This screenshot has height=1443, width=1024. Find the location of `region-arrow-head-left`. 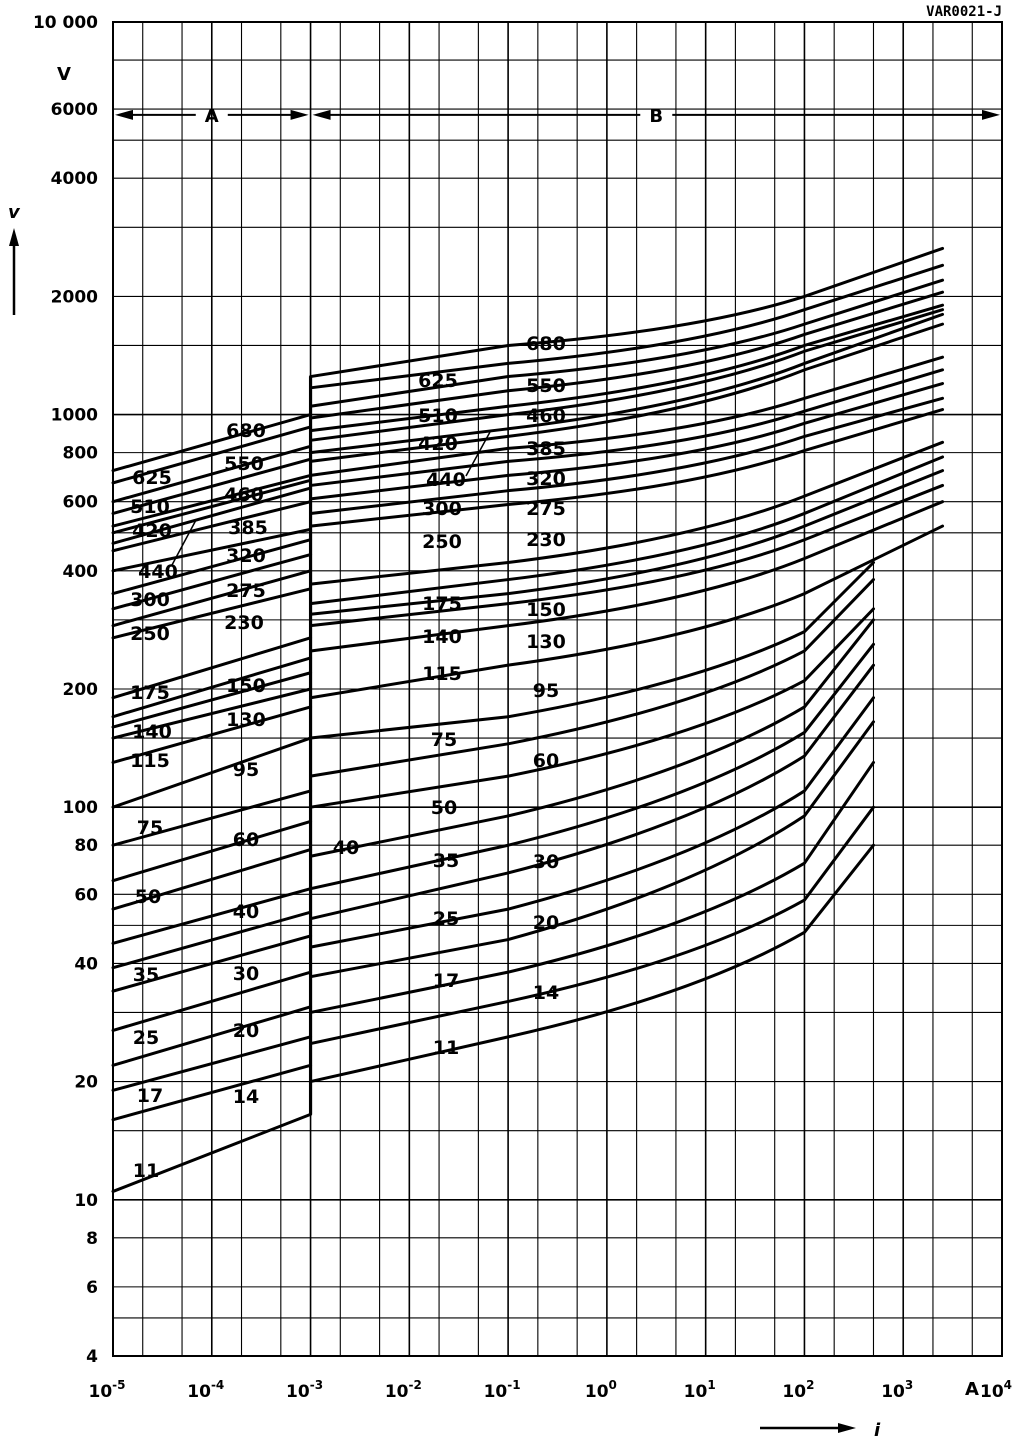

region-arrow-head-left is located at coordinates (321, 114).